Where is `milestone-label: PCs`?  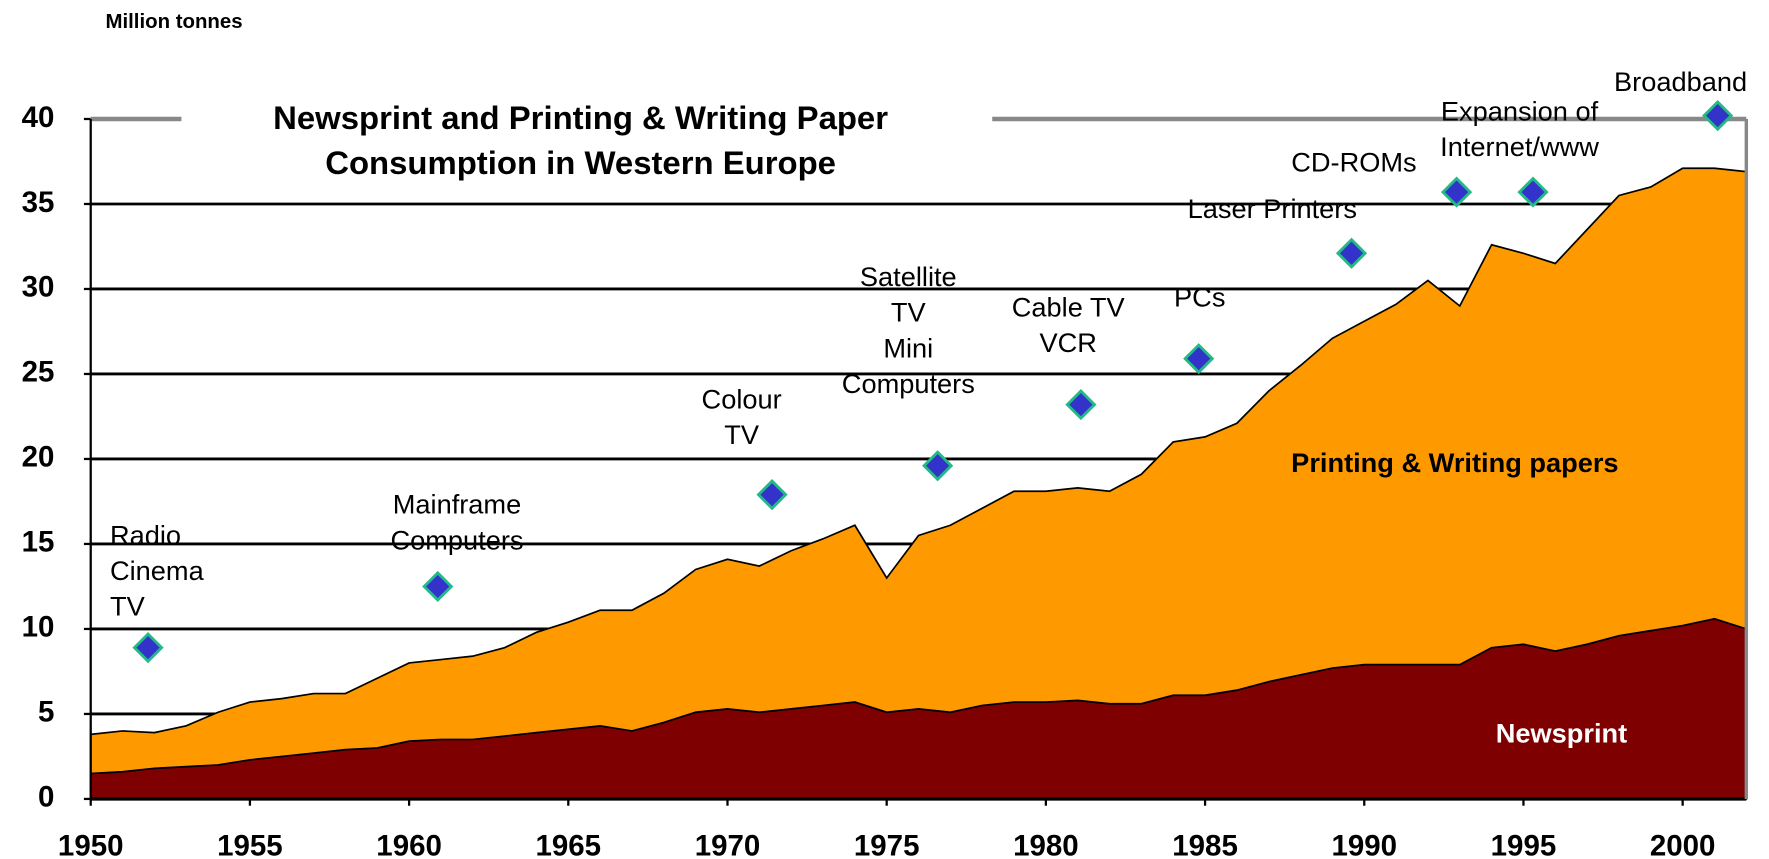 milestone-label: PCs is located at coordinates (1199, 296).